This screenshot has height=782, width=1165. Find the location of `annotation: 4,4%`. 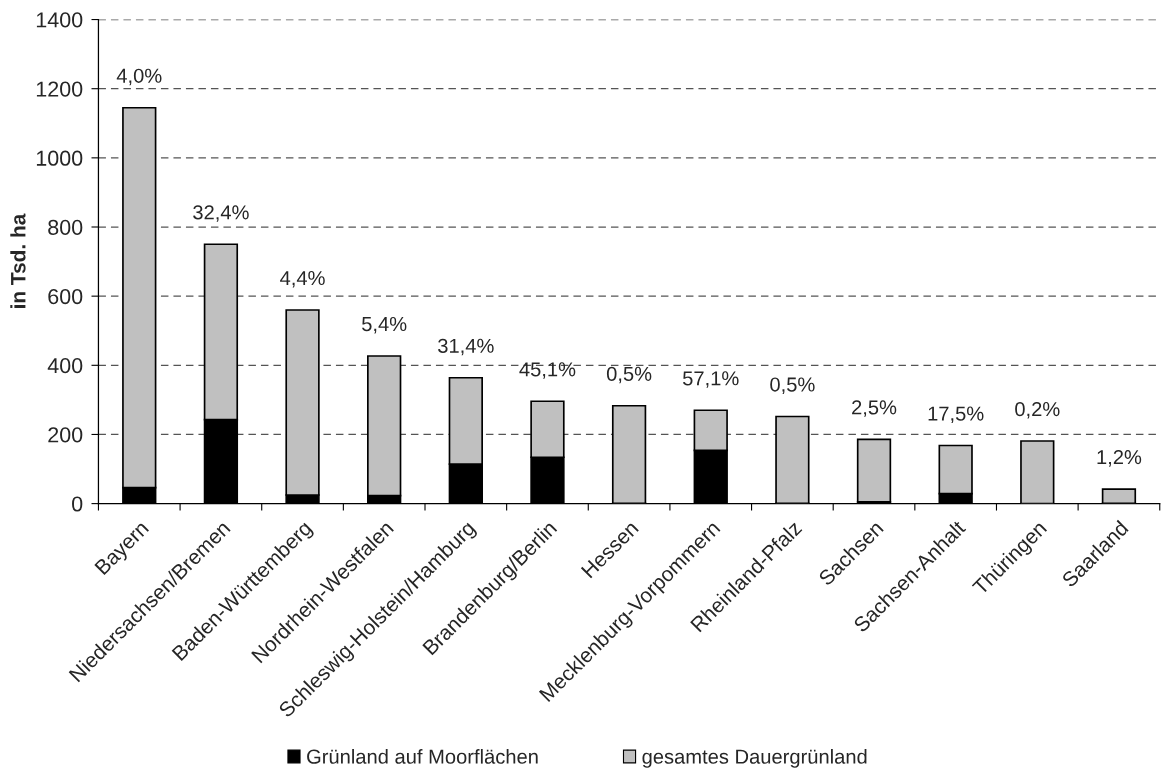

annotation: 4,4% is located at coordinates (302, 279).